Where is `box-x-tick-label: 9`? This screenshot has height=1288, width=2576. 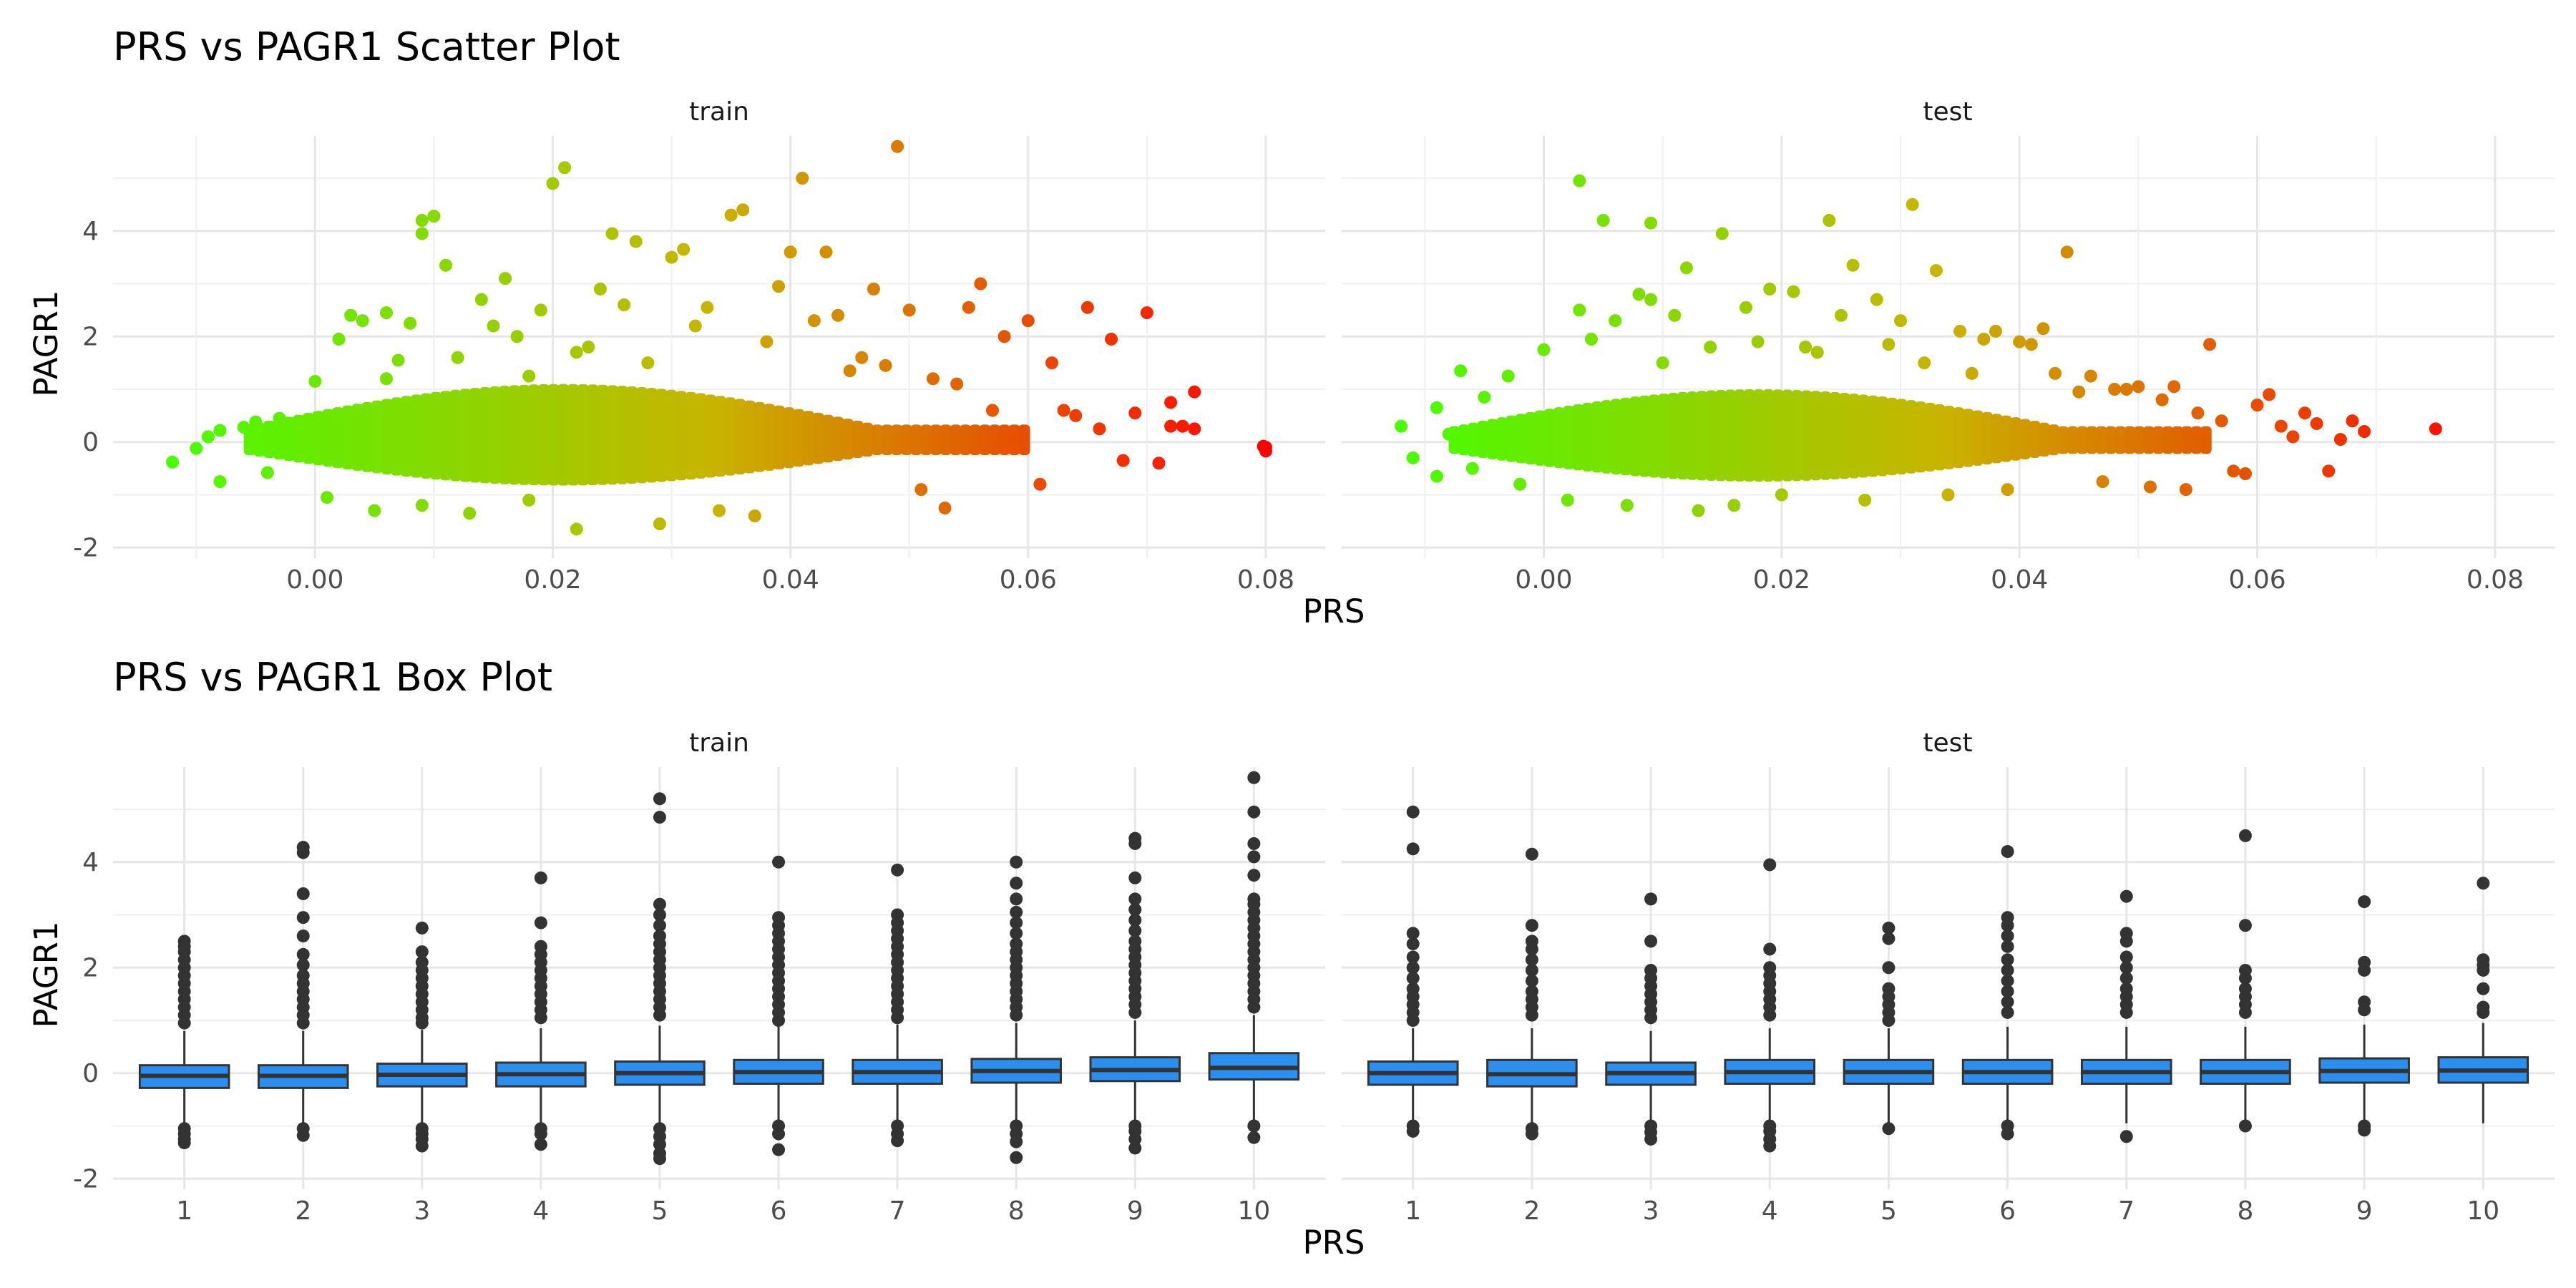
box-x-tick-label: 9 is located at coordinates (2364, 1211).